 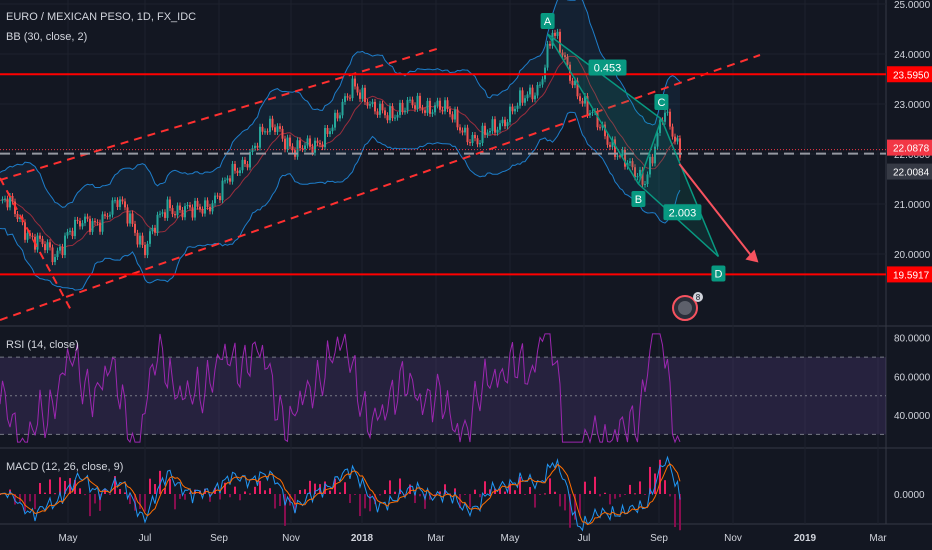 What do you see at coordinates (912, 255) in the screenshot?
I see `price-tick-label: 20.0000` at bounding box center [912, 255].